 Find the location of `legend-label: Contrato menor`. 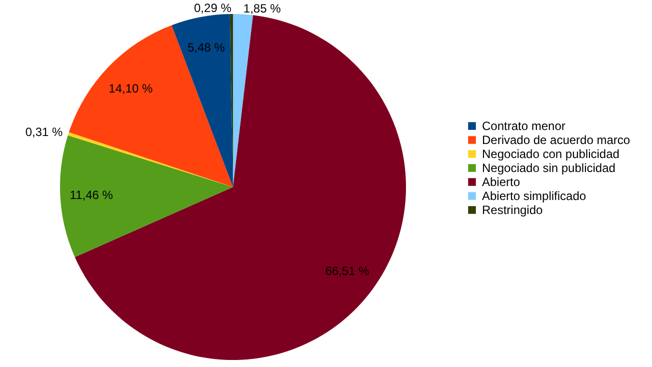

legend-label: Contrato menor is located at coordinates (524, 126).